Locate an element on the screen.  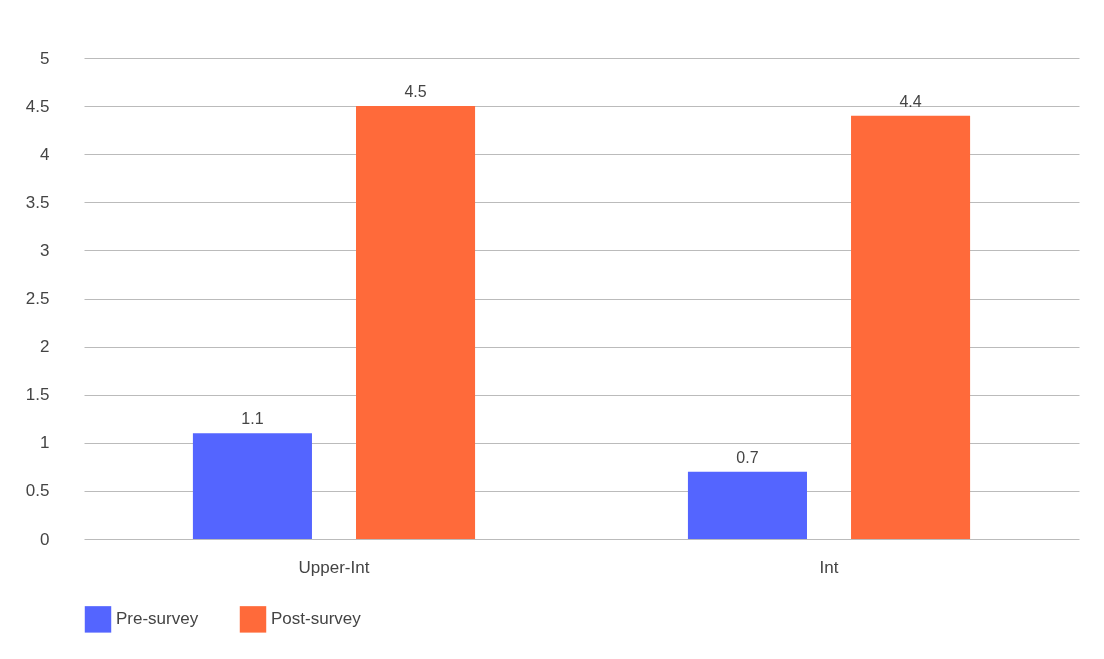
y-tick-label: 5 is located at coordinates (45, 58).